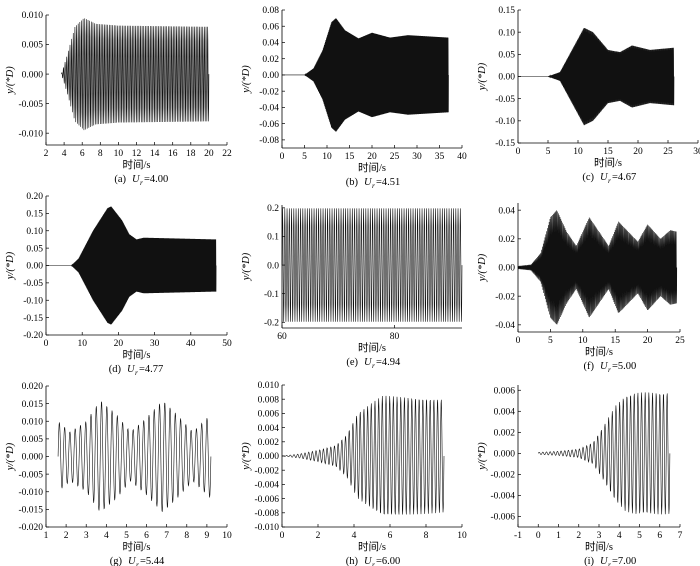 The width and height of the screenshot is (700, 566). Describe the element at coordinates (207, 536) in the screenshot. I see `x-tick-label: 9` at that location.